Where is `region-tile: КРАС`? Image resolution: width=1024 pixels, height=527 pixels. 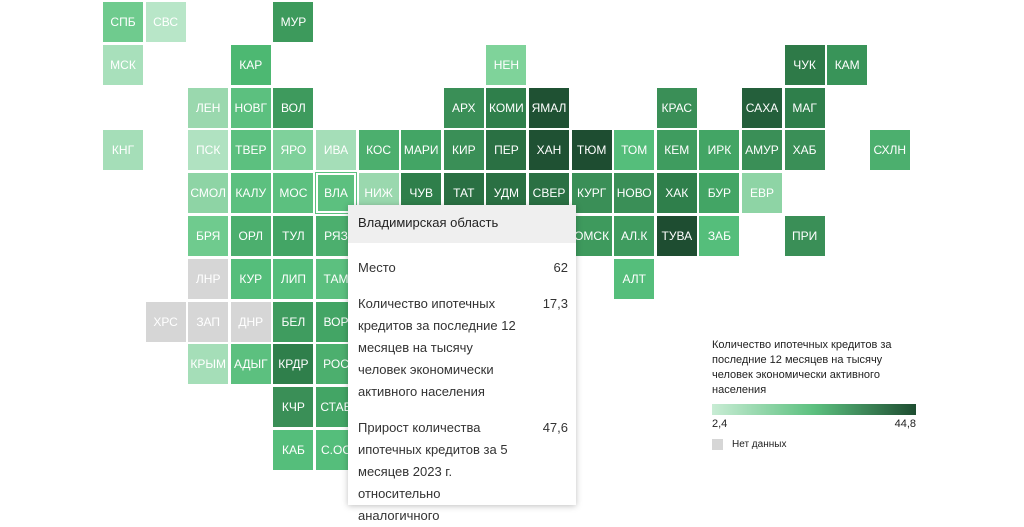 region-tile: КРАС is located at coordinates (676, 107).